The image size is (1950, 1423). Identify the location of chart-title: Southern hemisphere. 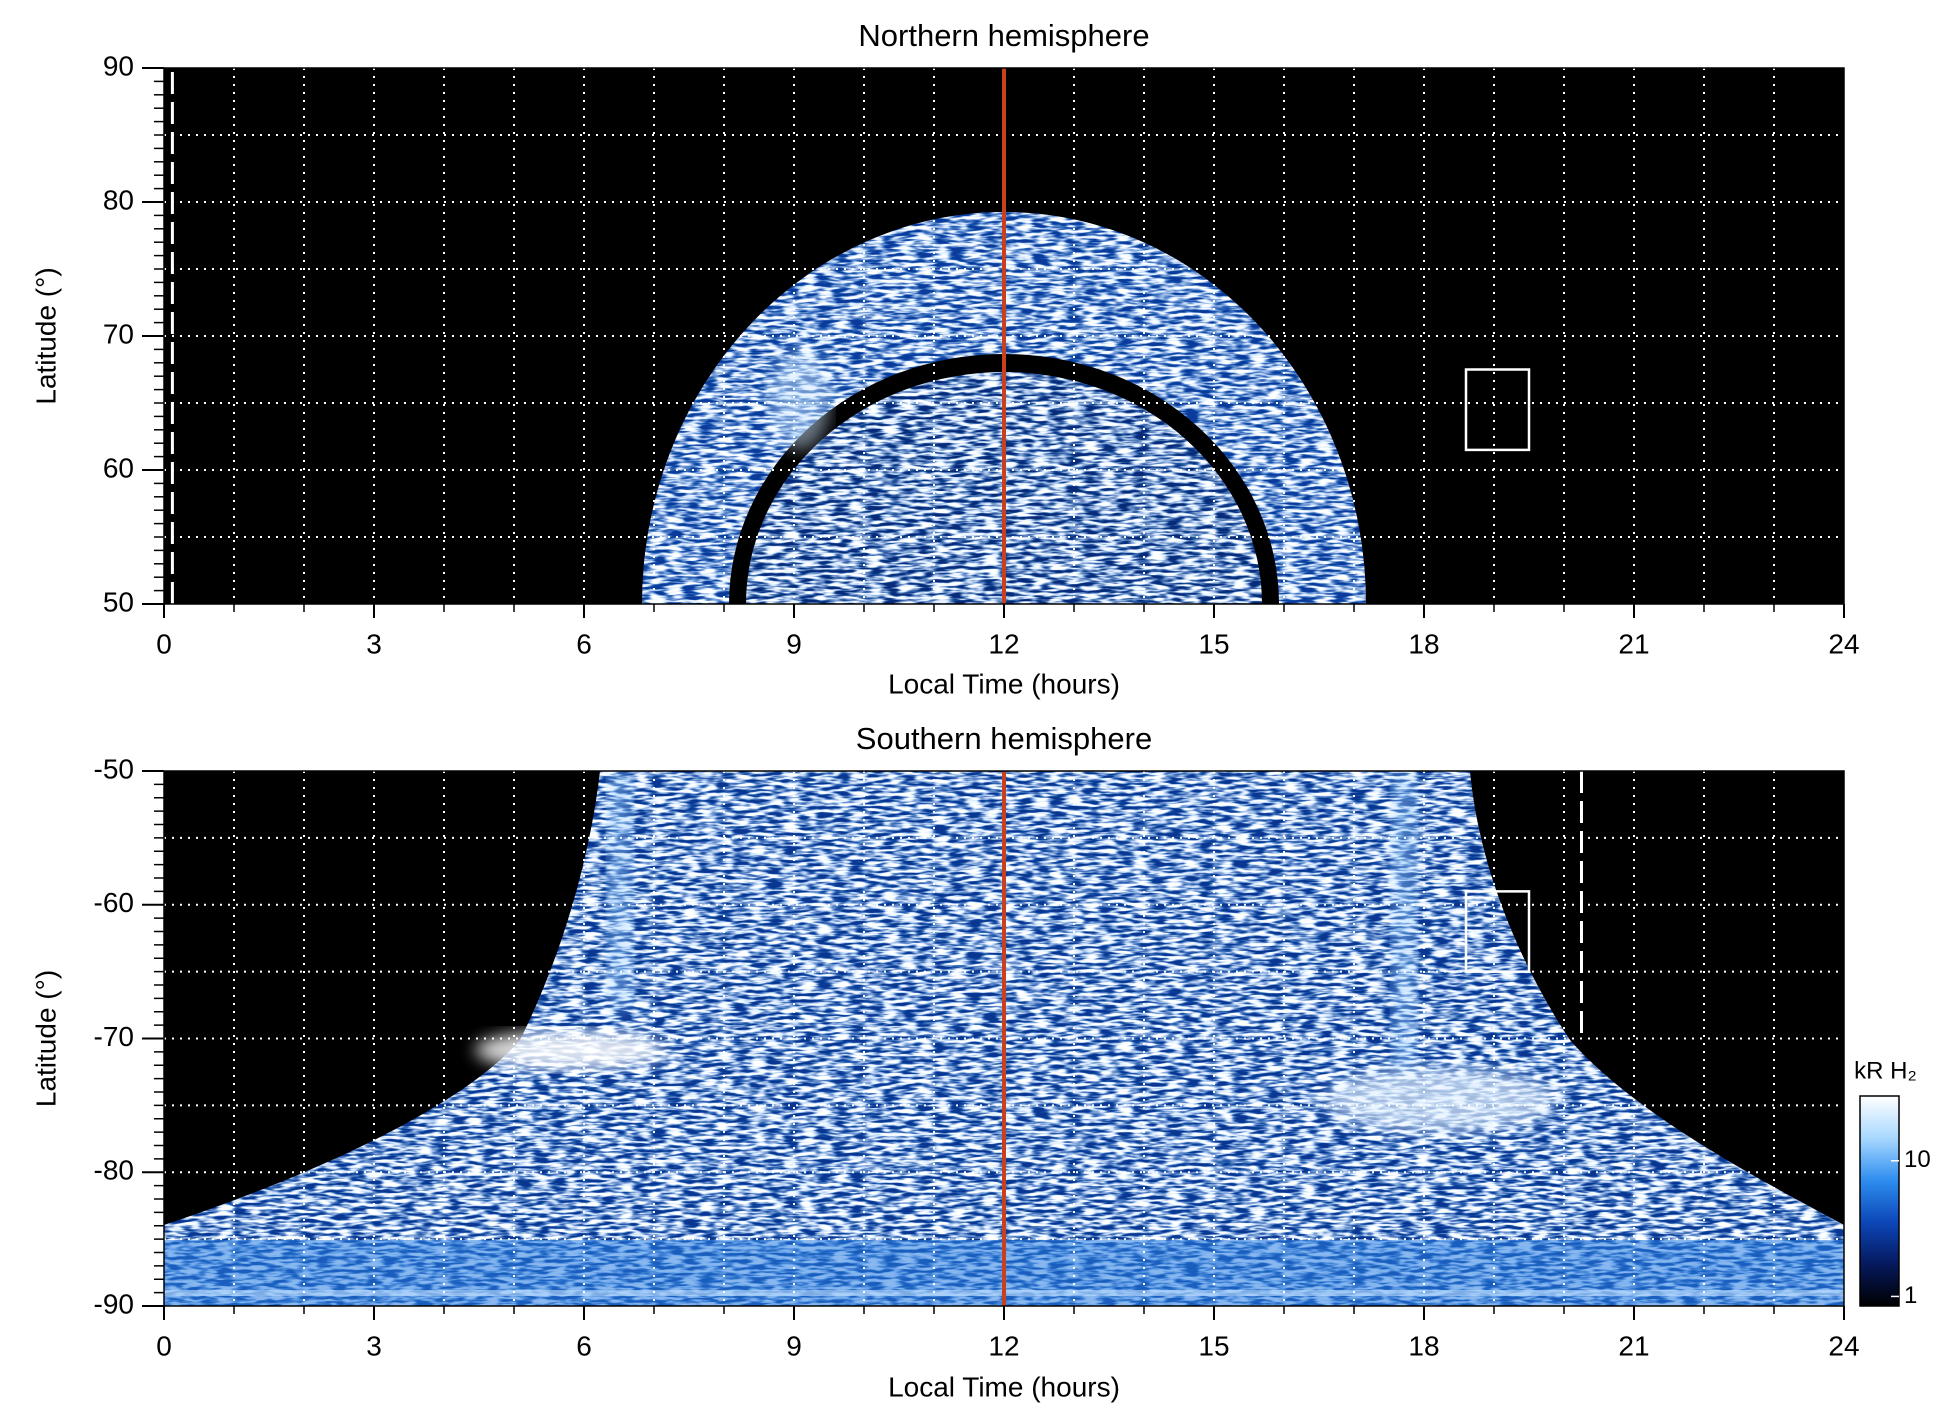
(1004, 738).